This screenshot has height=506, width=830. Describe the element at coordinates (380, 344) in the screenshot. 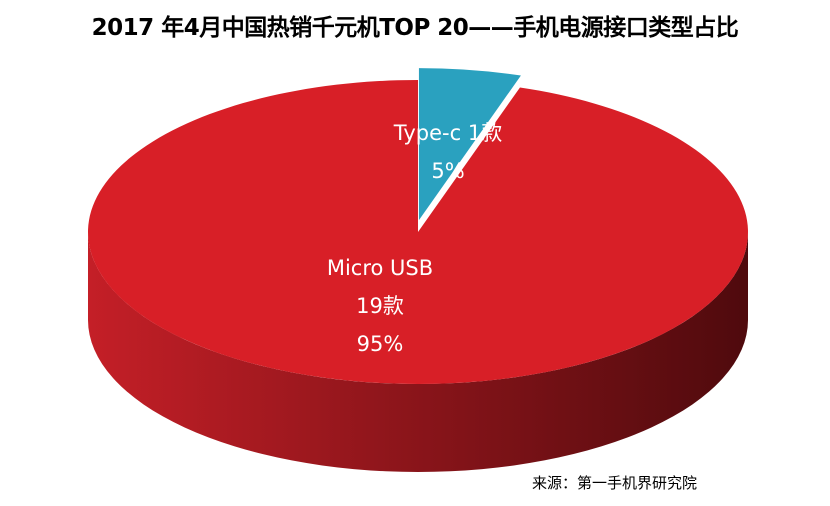

I see `label-microusb-percent: 95%` at that location.